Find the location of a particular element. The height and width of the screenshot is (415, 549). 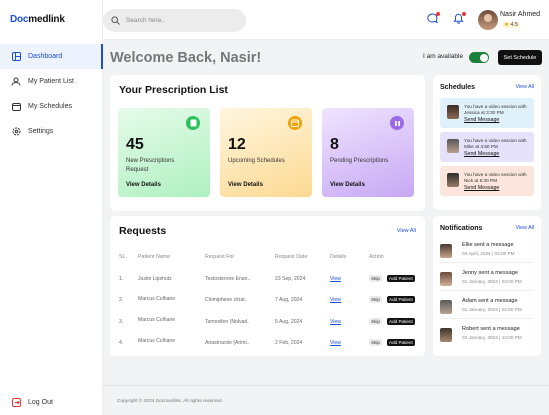

rating-value: 4.5 is located at coordinates (514, 25).